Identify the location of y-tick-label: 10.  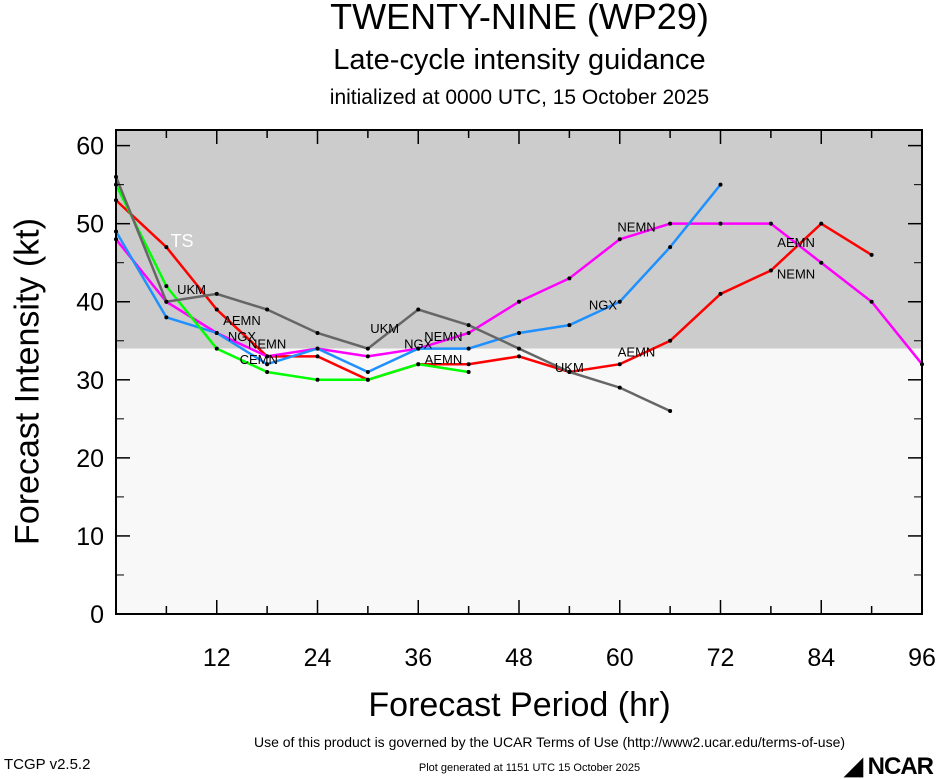
(90, 537).